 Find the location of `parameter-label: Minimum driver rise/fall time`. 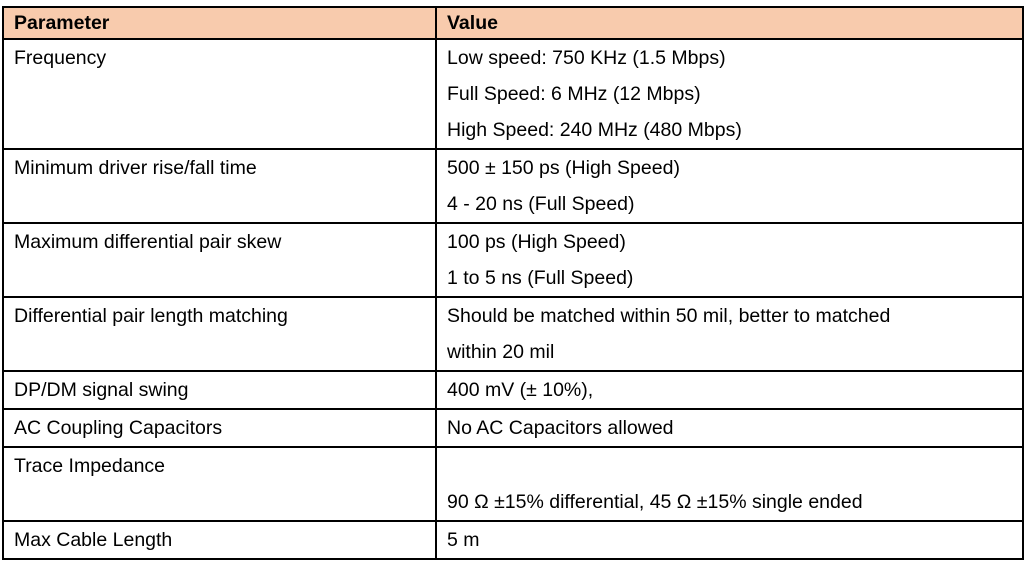

parameter-label: Minimum driver rise/fall time is located at coordinates (135, 168).